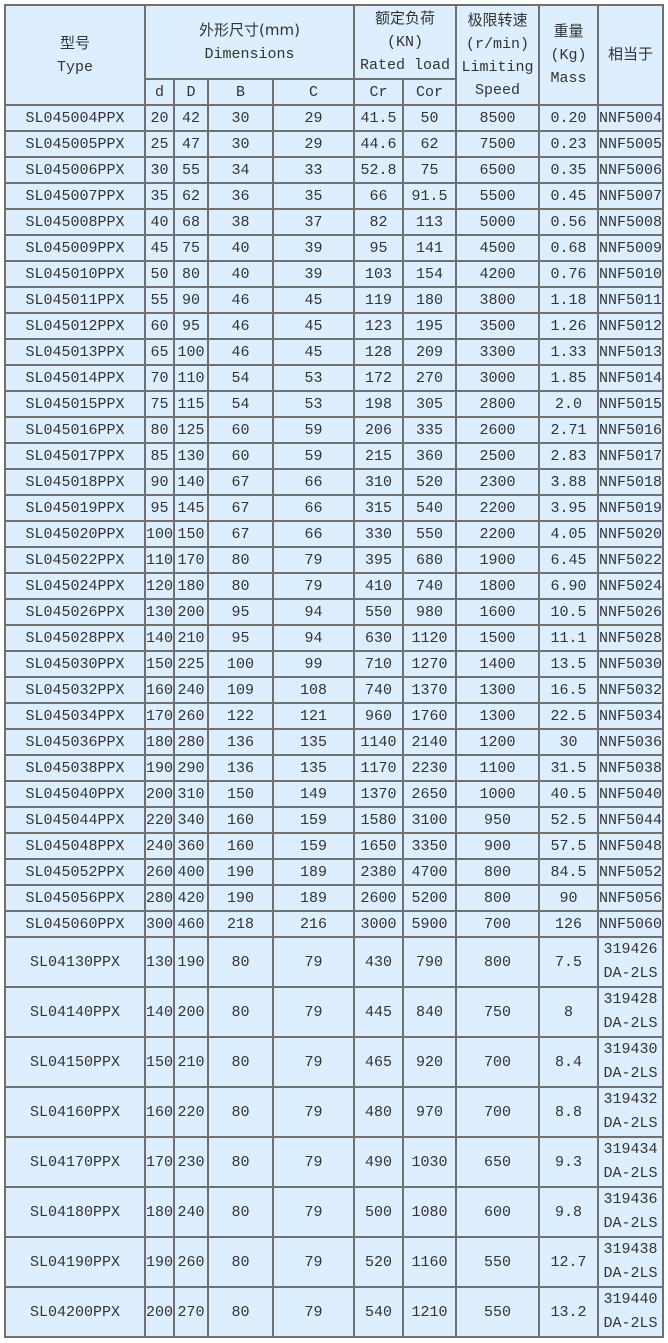  What do you see at coordinates (334, 300) in the screenshot?
I see `table-row: SL045011PPX 55 90 46 45 119 180 3800 1.18 NNF5011` at bounding box center [334, 300].